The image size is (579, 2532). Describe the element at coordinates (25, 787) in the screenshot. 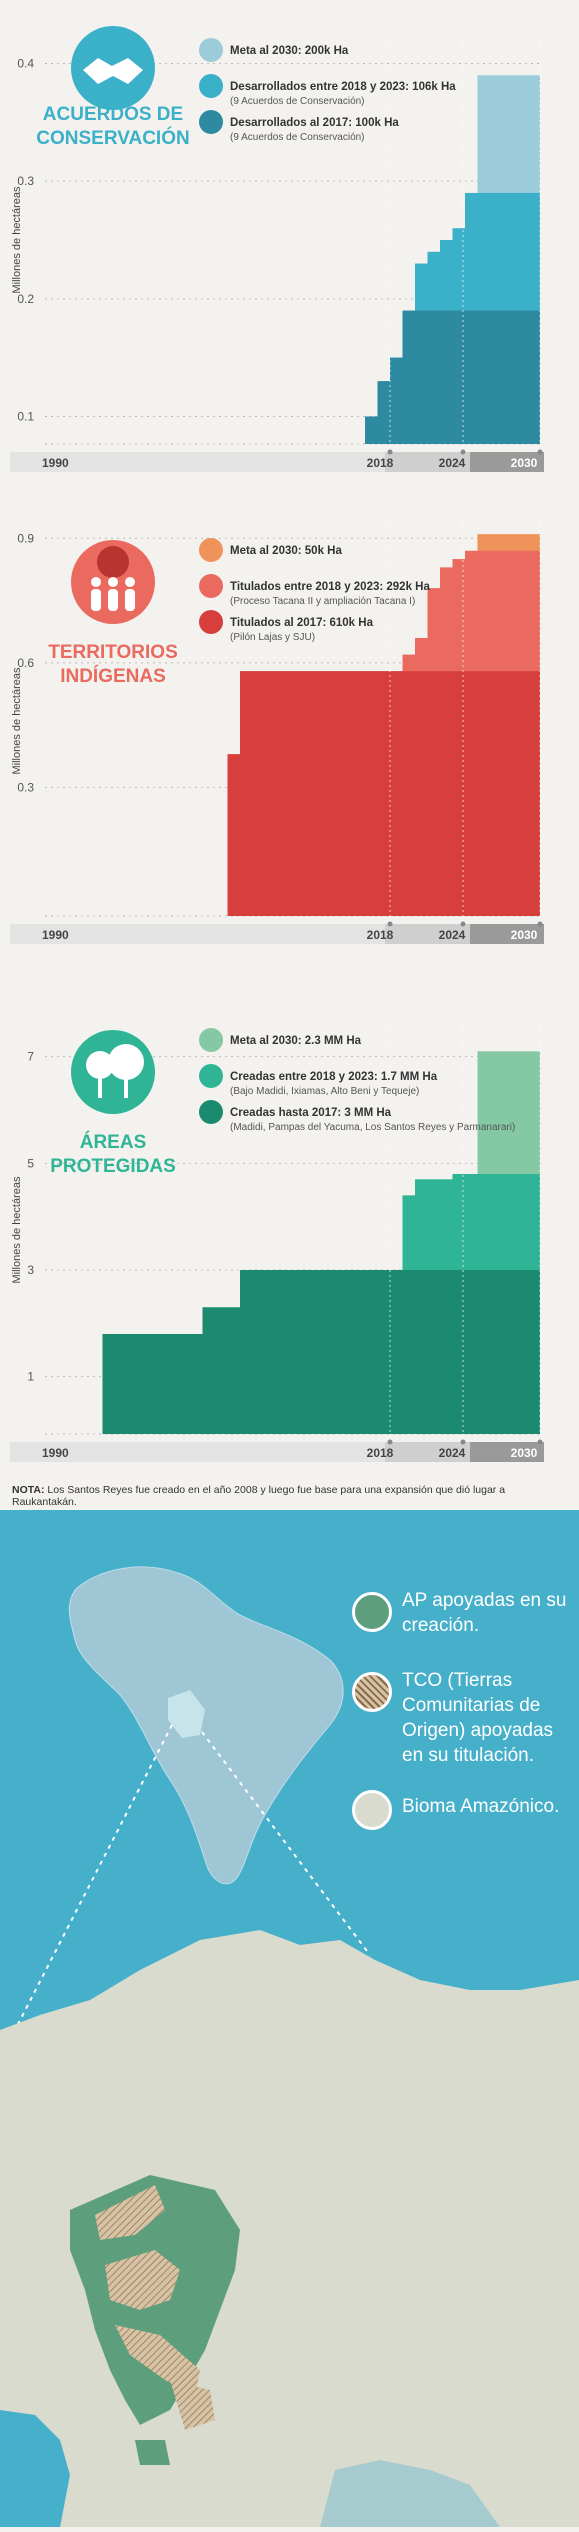

I see `ytick-label: 0.3` at that location.